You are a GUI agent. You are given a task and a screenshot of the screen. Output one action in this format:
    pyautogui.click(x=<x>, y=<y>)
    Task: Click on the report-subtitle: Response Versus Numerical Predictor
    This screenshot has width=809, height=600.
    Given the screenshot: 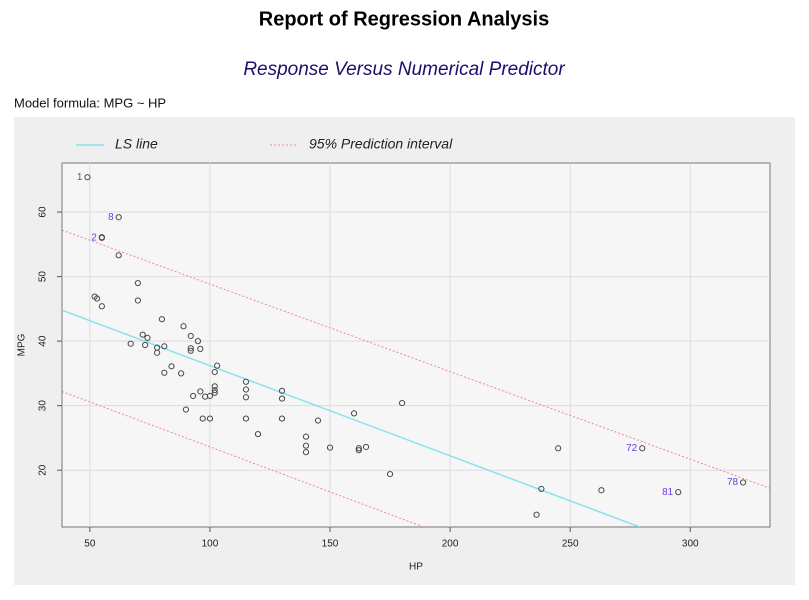 What is the action you would take?
    pyautogui.click(x=404, y=69)
    